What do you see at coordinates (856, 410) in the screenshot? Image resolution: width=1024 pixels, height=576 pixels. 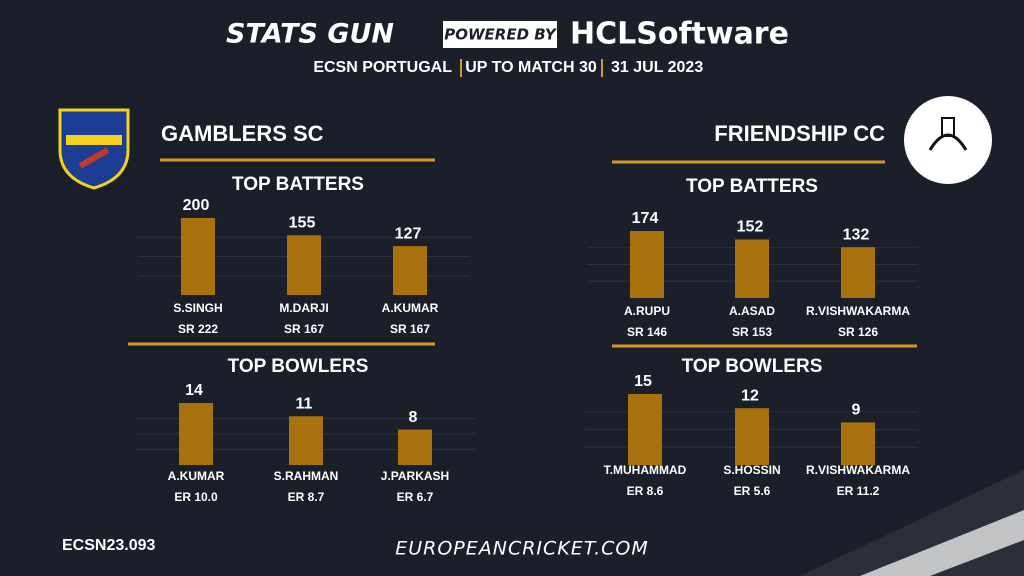 I see `value-label: 9` at bounding box center [856, 410].